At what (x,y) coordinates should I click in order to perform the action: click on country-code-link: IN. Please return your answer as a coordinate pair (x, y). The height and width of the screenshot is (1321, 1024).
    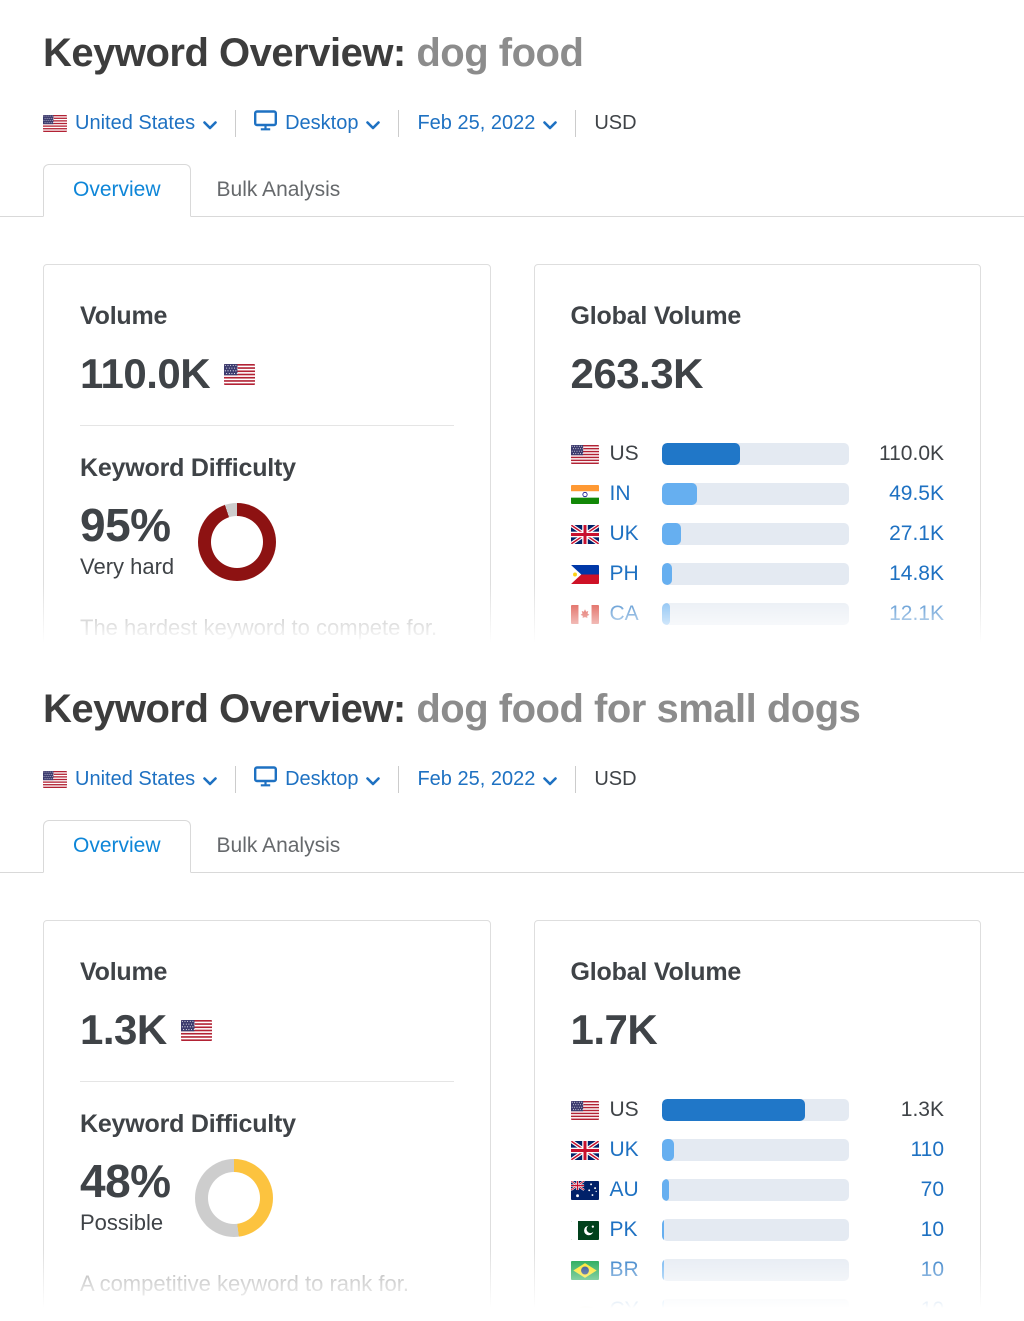
    Looking at the image, I should click on (620, 493).